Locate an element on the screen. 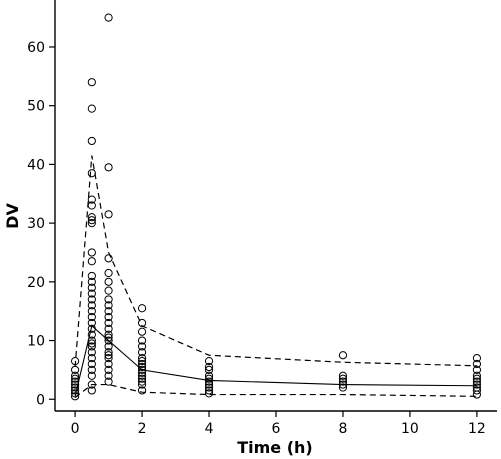  y-tick-label: 0 is located at coordinates (40, 400).